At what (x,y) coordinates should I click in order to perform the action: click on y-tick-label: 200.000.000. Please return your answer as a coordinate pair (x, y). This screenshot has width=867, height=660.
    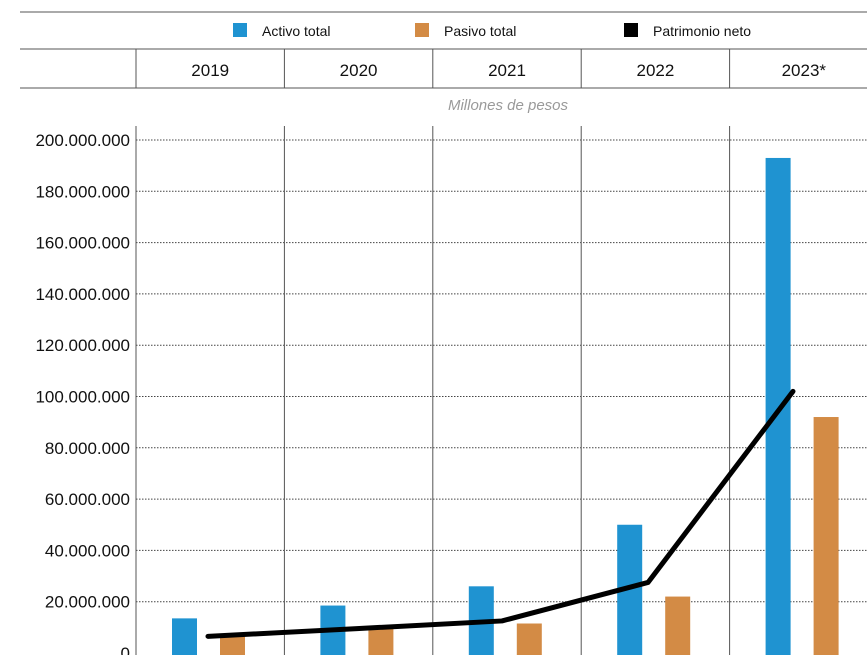
    Looking at the image, I should click on (82, 140).